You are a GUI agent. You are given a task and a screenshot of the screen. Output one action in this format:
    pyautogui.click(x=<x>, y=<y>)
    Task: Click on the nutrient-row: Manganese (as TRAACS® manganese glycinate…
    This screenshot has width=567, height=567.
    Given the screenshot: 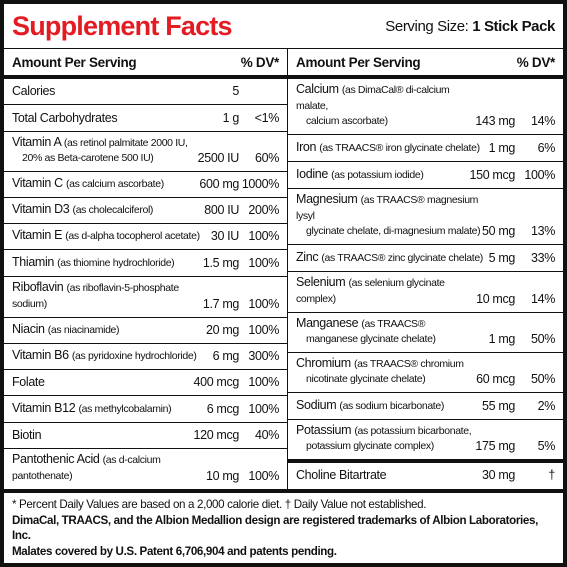 What is the action you would take?
    pyautogui.click(x=425, y=333)
    